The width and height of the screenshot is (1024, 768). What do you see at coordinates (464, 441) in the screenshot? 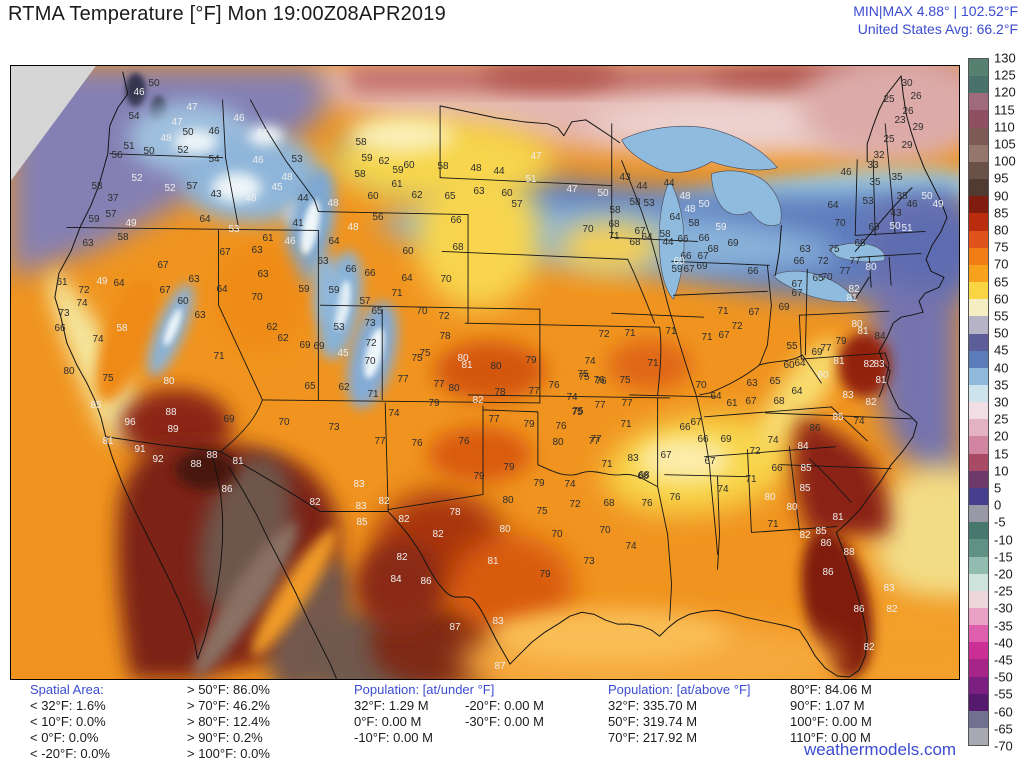
I see `temp-value-label: 76` at bounding box center [464, 441].